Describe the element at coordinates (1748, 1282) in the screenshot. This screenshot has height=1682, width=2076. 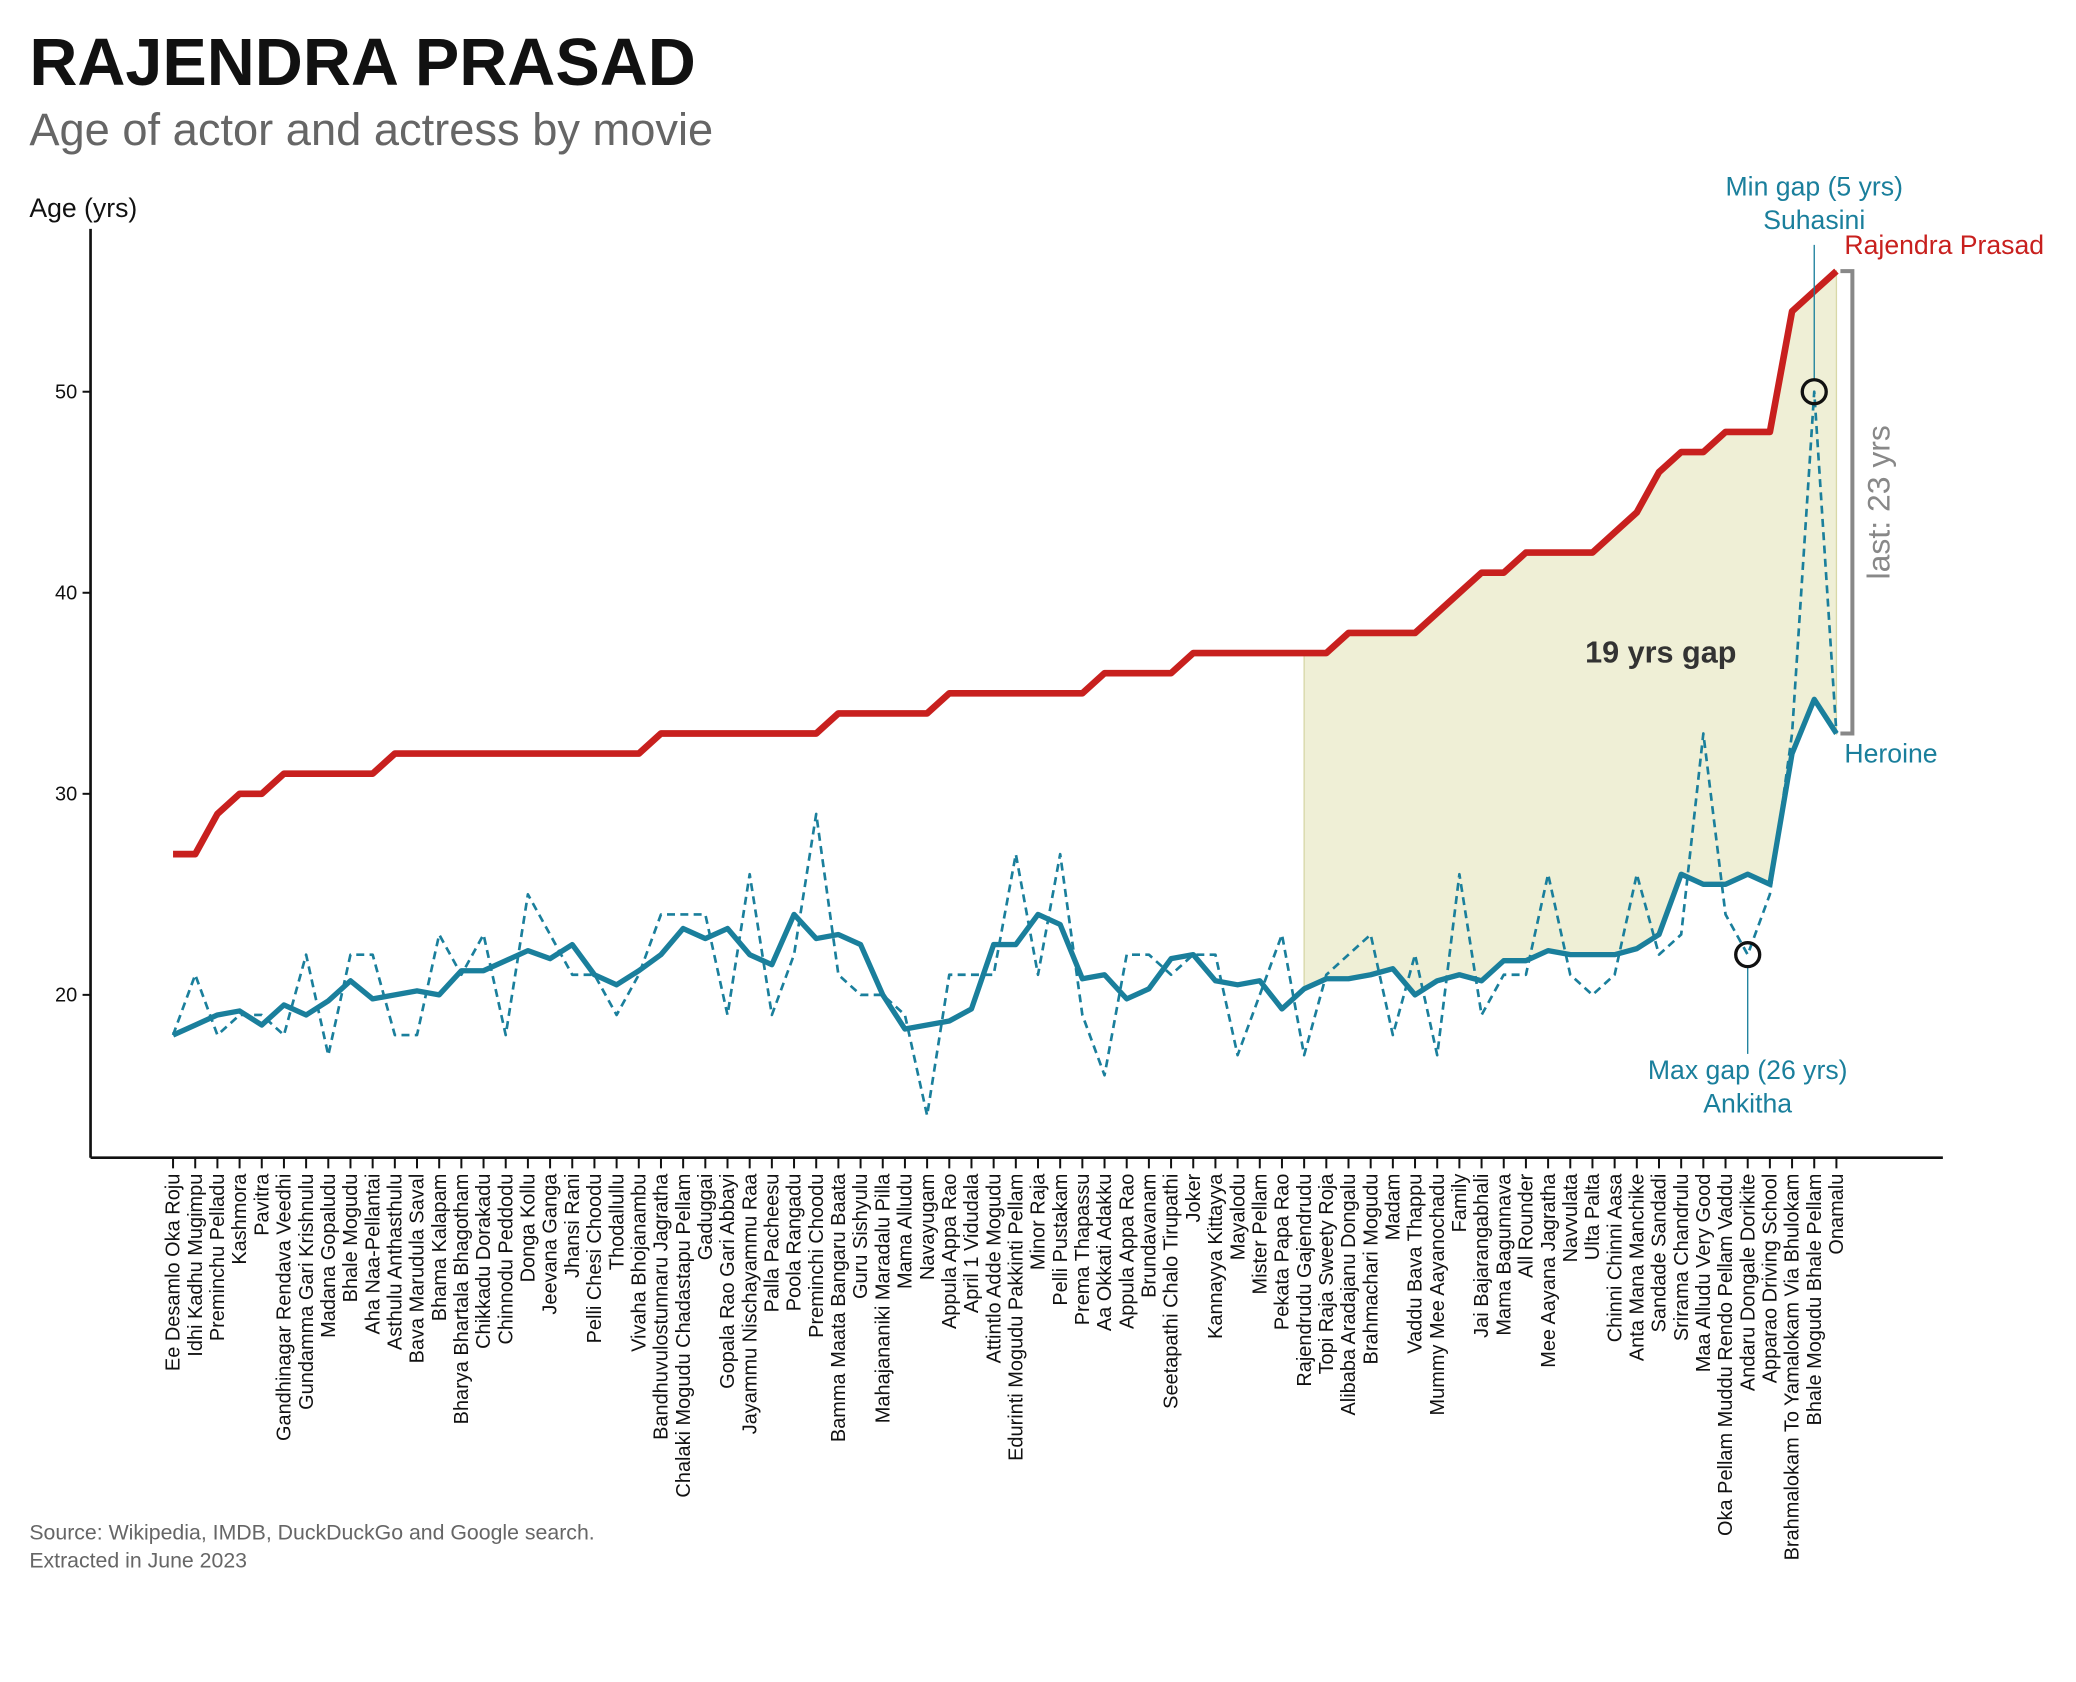
I see `x-tick-label: Andaru Dongale Dorikite` at that location.